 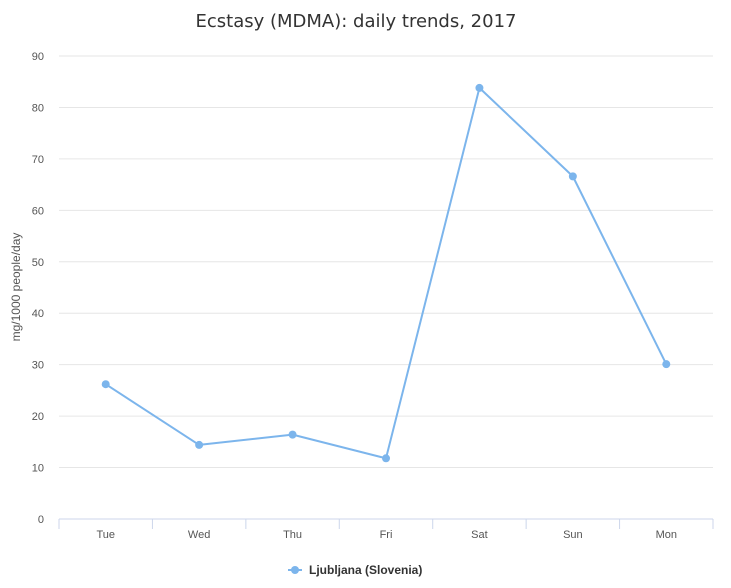 I want to click on y-tick-label: 60, so click(x=38, y=211).